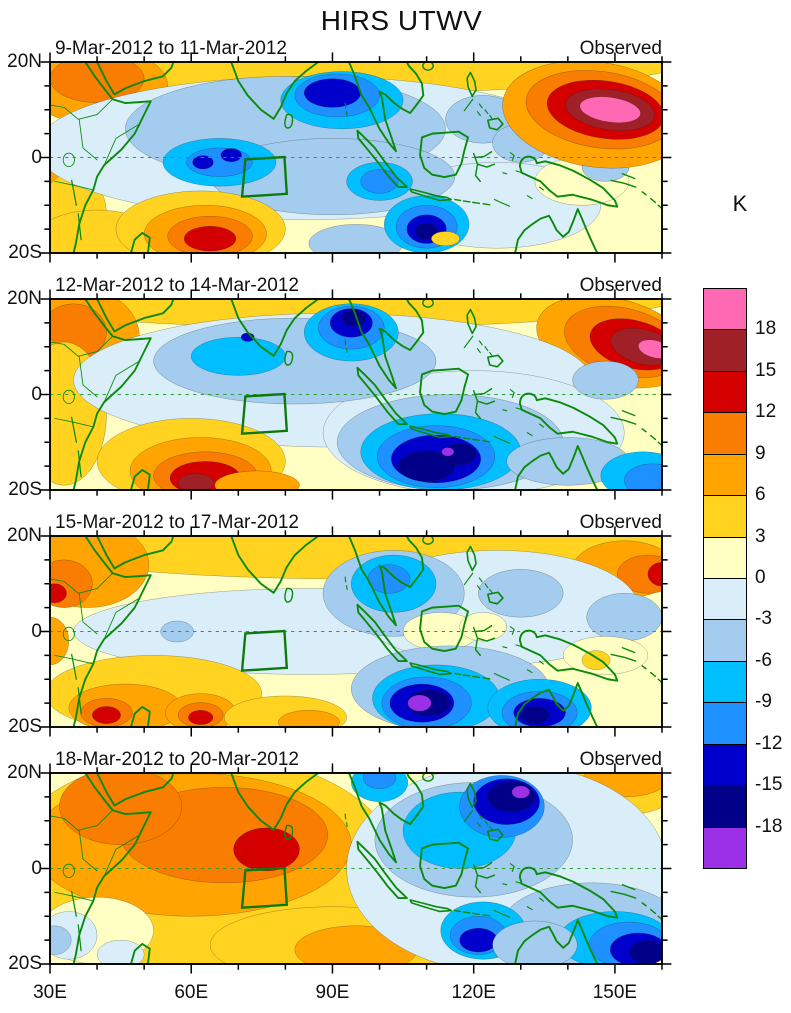 Image resolution: width=791 pixels, height=1013 pixels. Describe the element at coordinates (740, 203) in the screenshot. I see `colorbar-unit-label: K` at that location.